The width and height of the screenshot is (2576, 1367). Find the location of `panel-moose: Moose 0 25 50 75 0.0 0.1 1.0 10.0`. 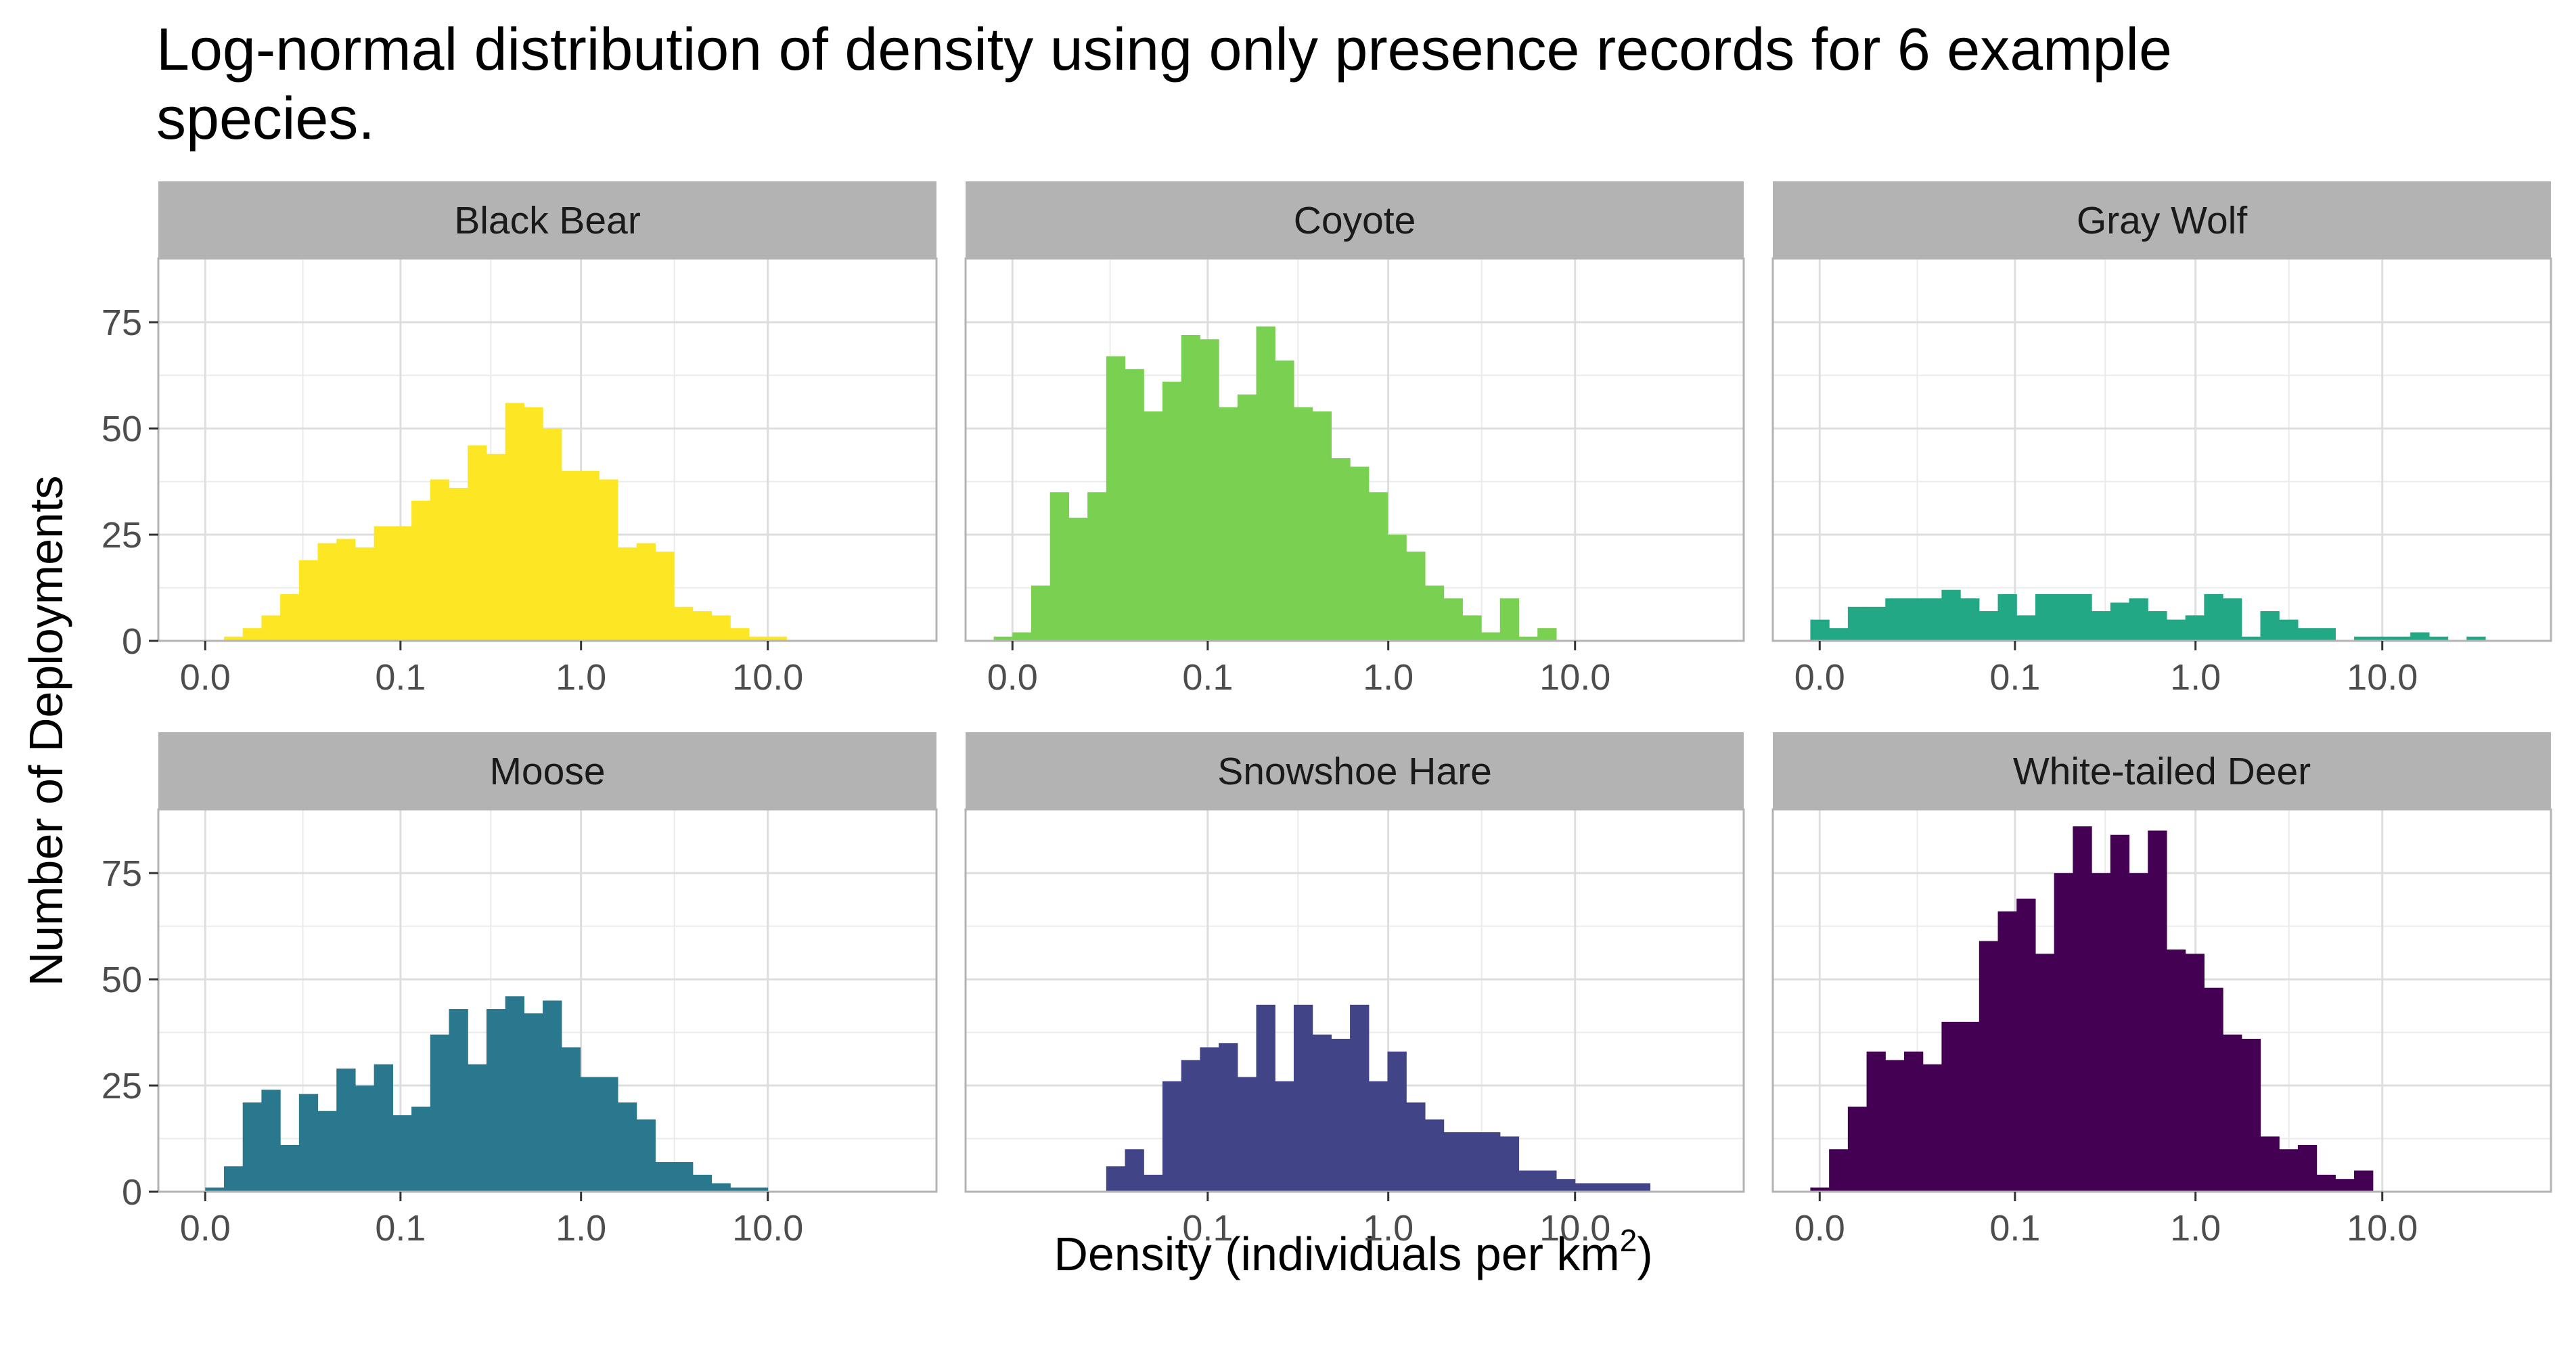

panel-moose: Moose 0 25 50 75 0.0 0.1 1.0 10.0 is located at coordinates (519, 990).